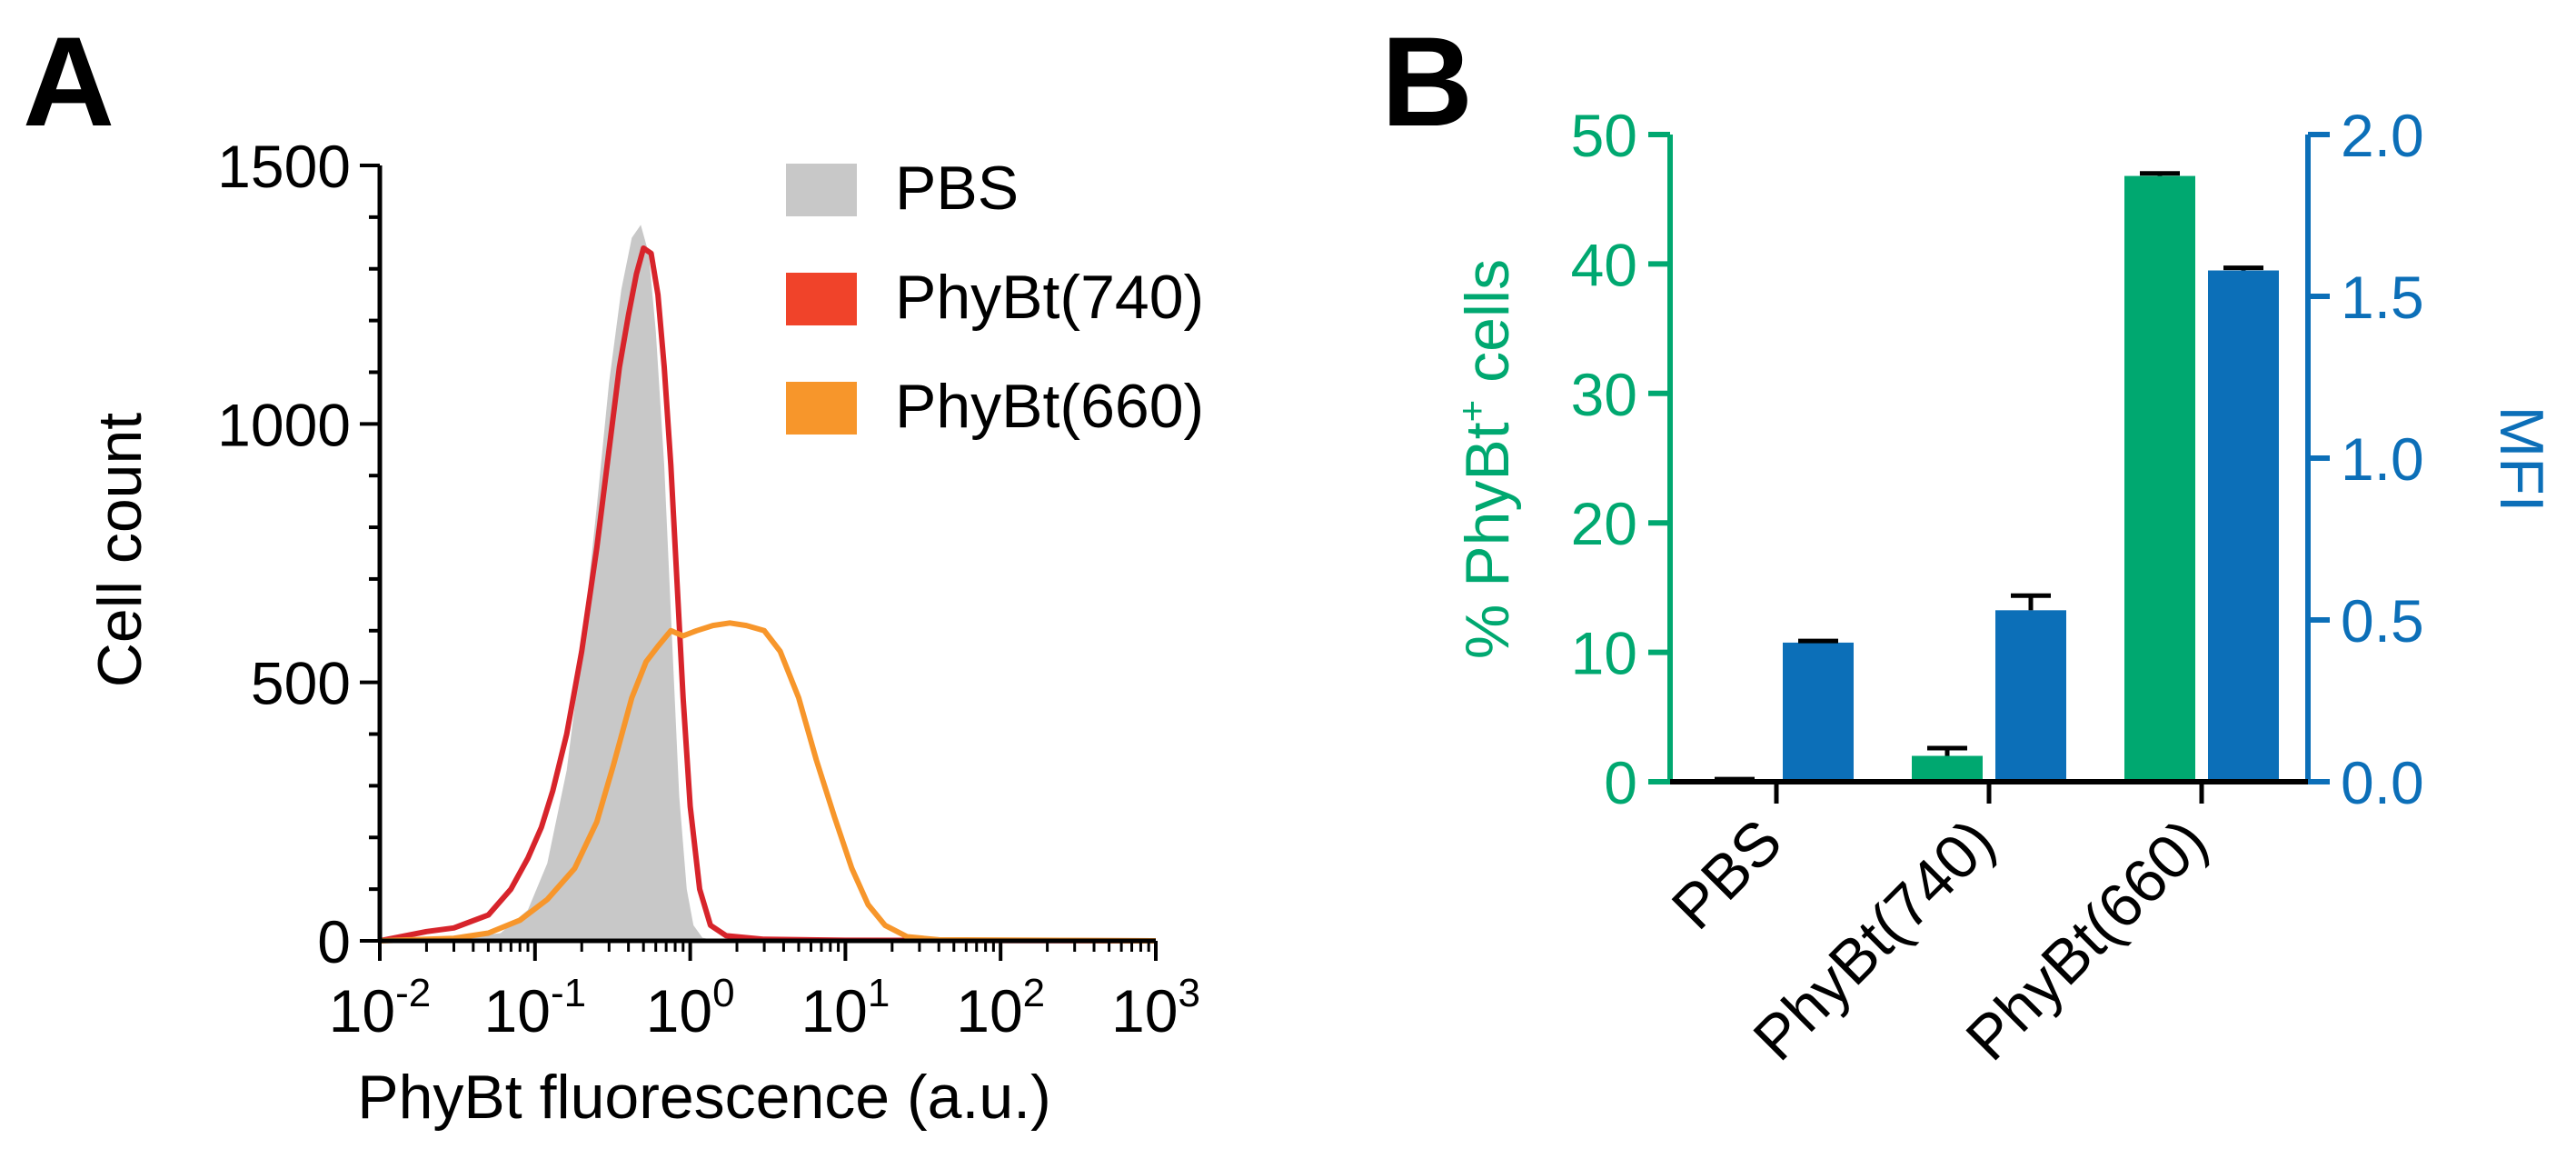 The image size is (2576, 1159). What do you see at coordinates (2383, 621) in the screenshot?
I see `right-y-tick-label: 0.5` at bounding box center [2383, 621].